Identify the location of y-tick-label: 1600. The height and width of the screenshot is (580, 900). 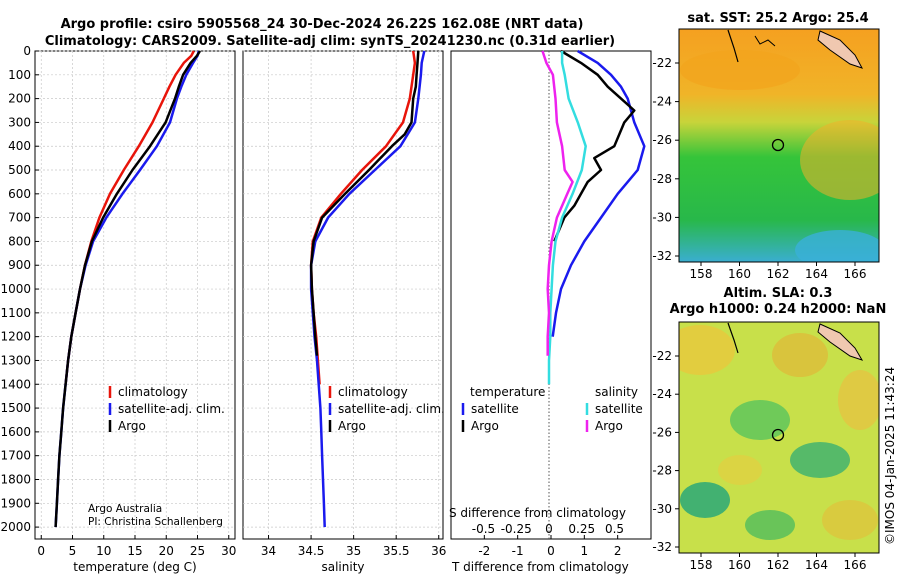
(15, 432).